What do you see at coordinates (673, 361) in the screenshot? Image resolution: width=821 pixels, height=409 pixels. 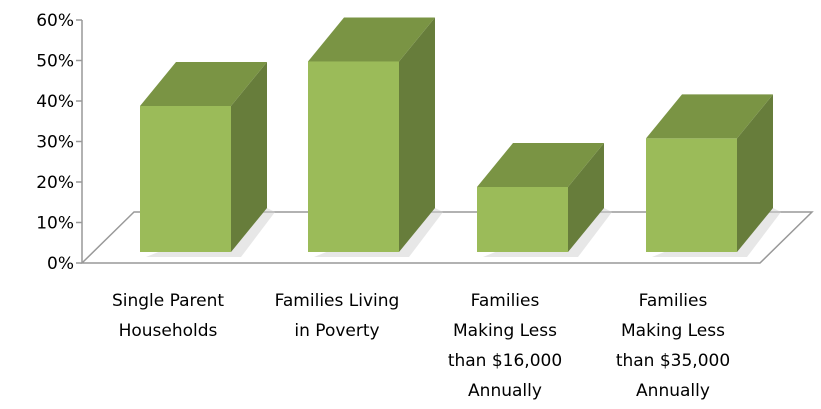 I see `x-category-label-line: than $35,000` at bounding box center [673, 361].